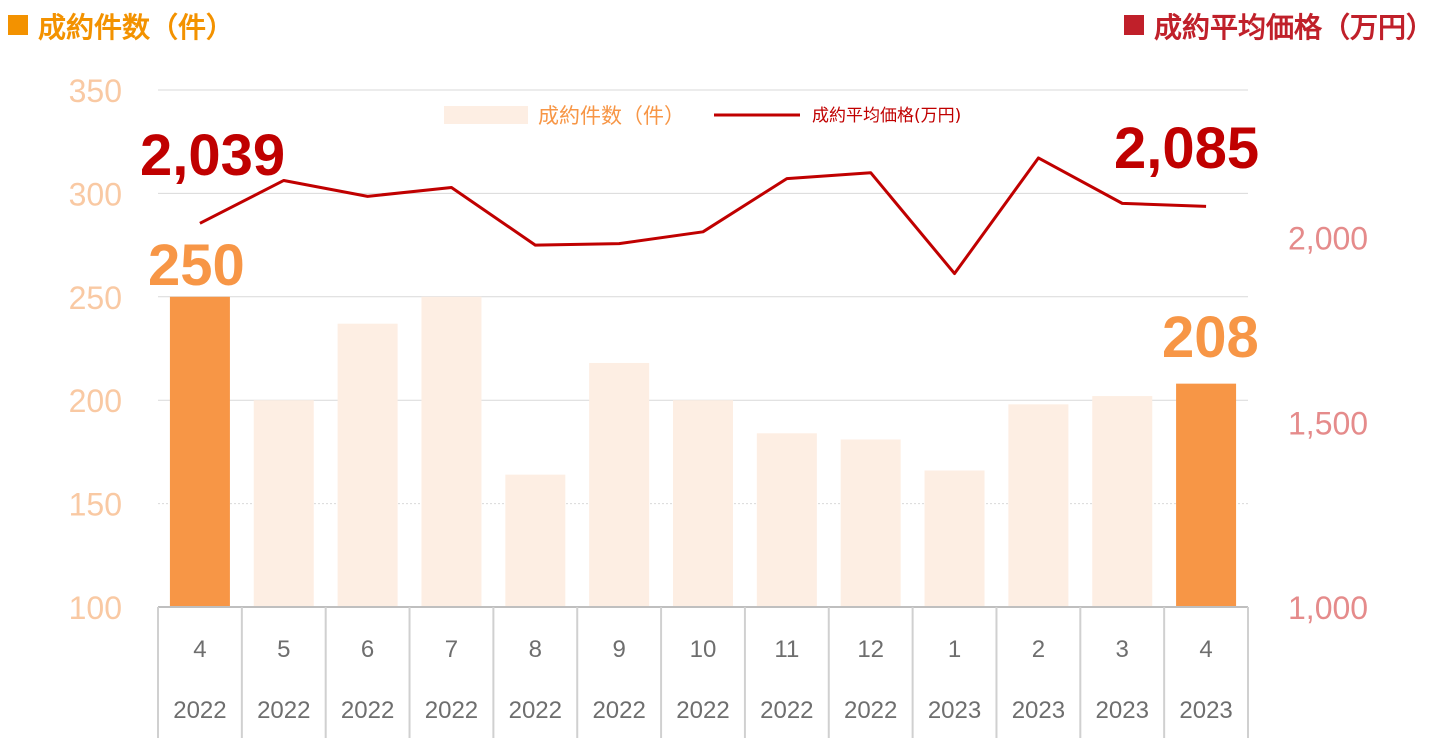 The image size is (1440, 738). Describe the element at coordinates (886, 116) in the screenshot. I see `legend-line-label: 成約平均価格(万円)` at that location.